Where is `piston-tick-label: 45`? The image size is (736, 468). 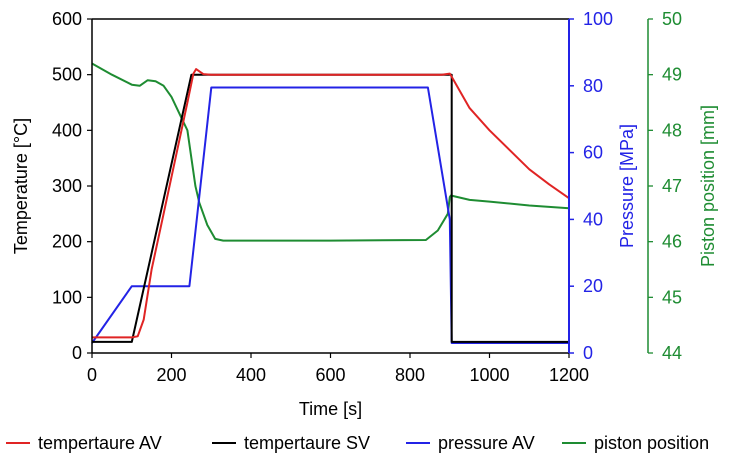 piston-tick-label: 45 is located at coordinates (672, 297).